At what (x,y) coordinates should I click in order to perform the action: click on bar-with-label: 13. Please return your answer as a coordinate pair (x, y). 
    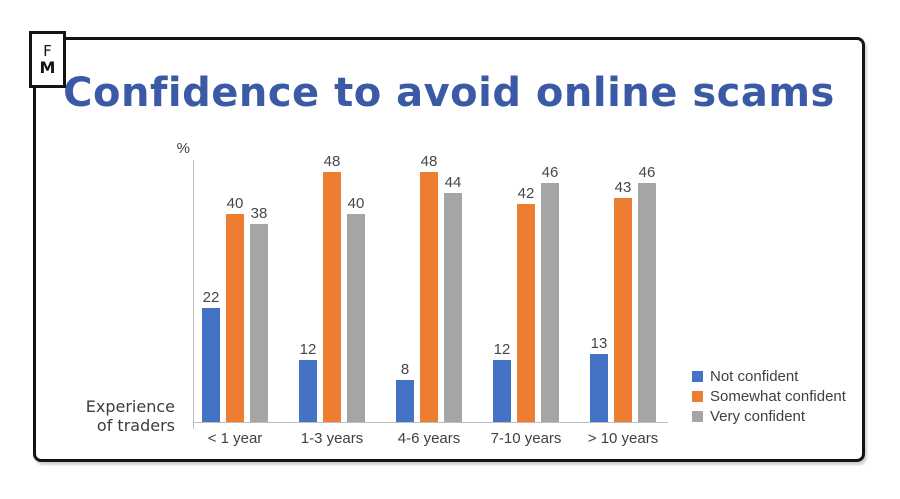
    Looking at the image, I should click on (599, 378).